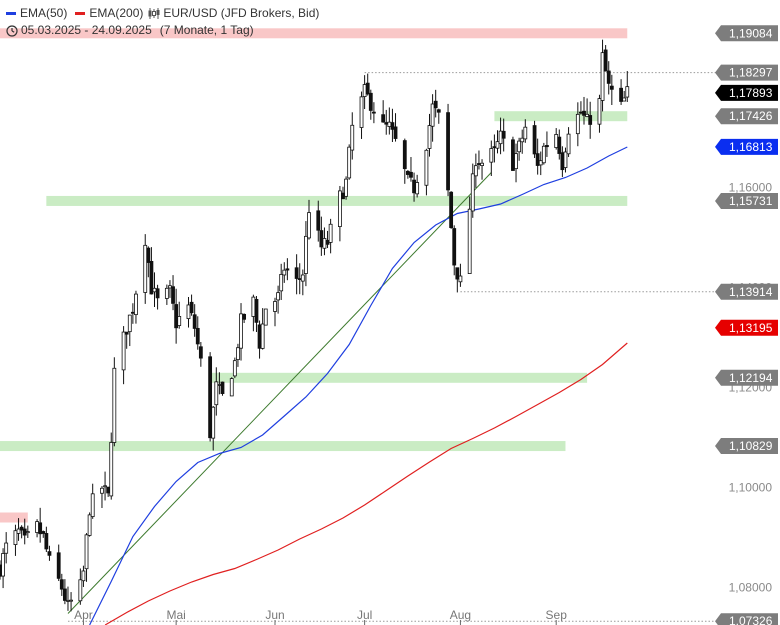 This screenshot has width=780, height=625. I want to click on price-label-text: 1,17893, so click(751, 93).